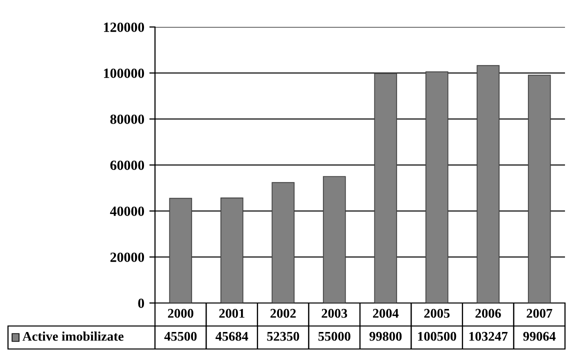 The image size is (576, 359). I want to click on data-label: 52350, so click(283, 336).